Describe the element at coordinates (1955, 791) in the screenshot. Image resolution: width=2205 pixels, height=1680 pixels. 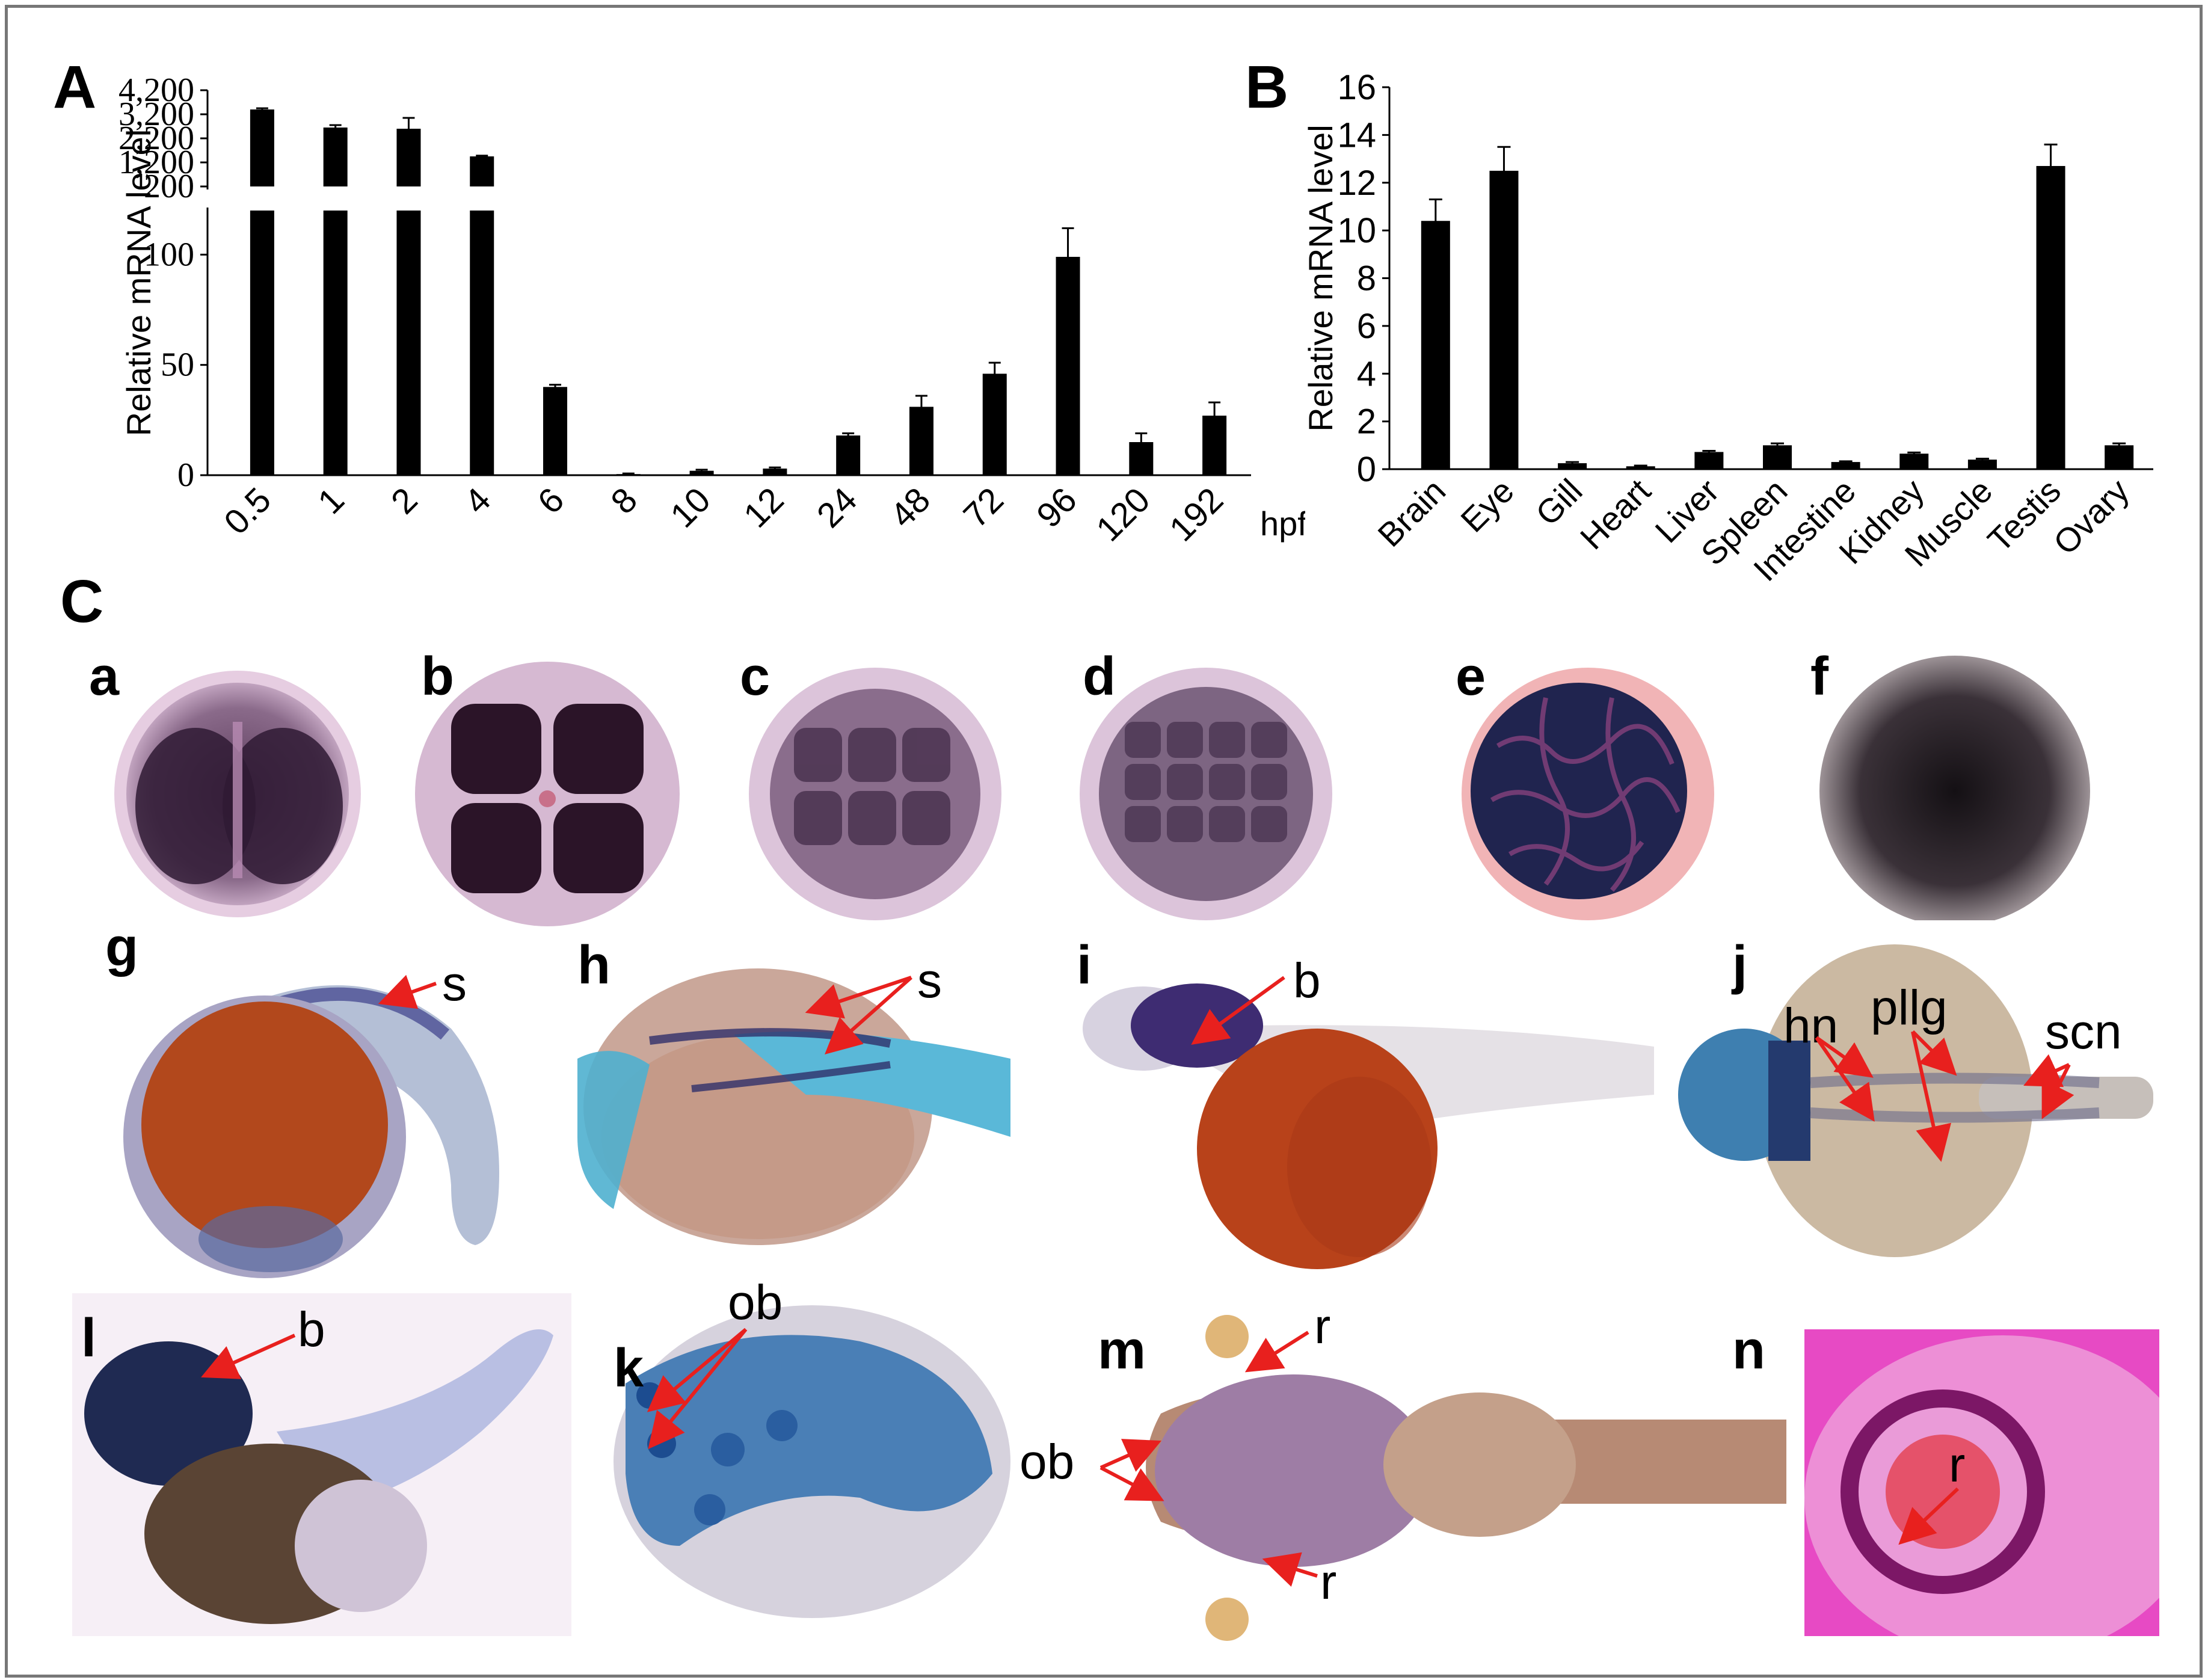
I see `photo-f` at that location.